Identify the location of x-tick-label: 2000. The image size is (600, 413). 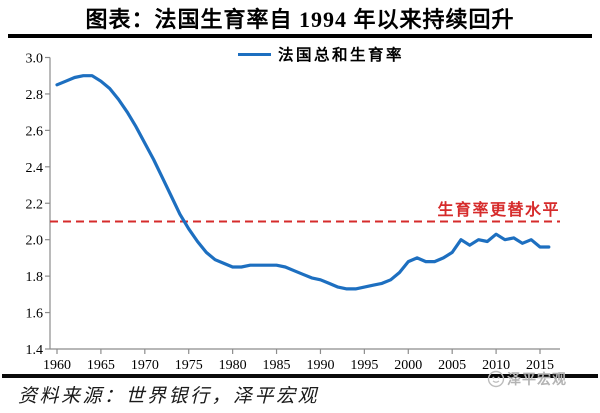
(408, 365).